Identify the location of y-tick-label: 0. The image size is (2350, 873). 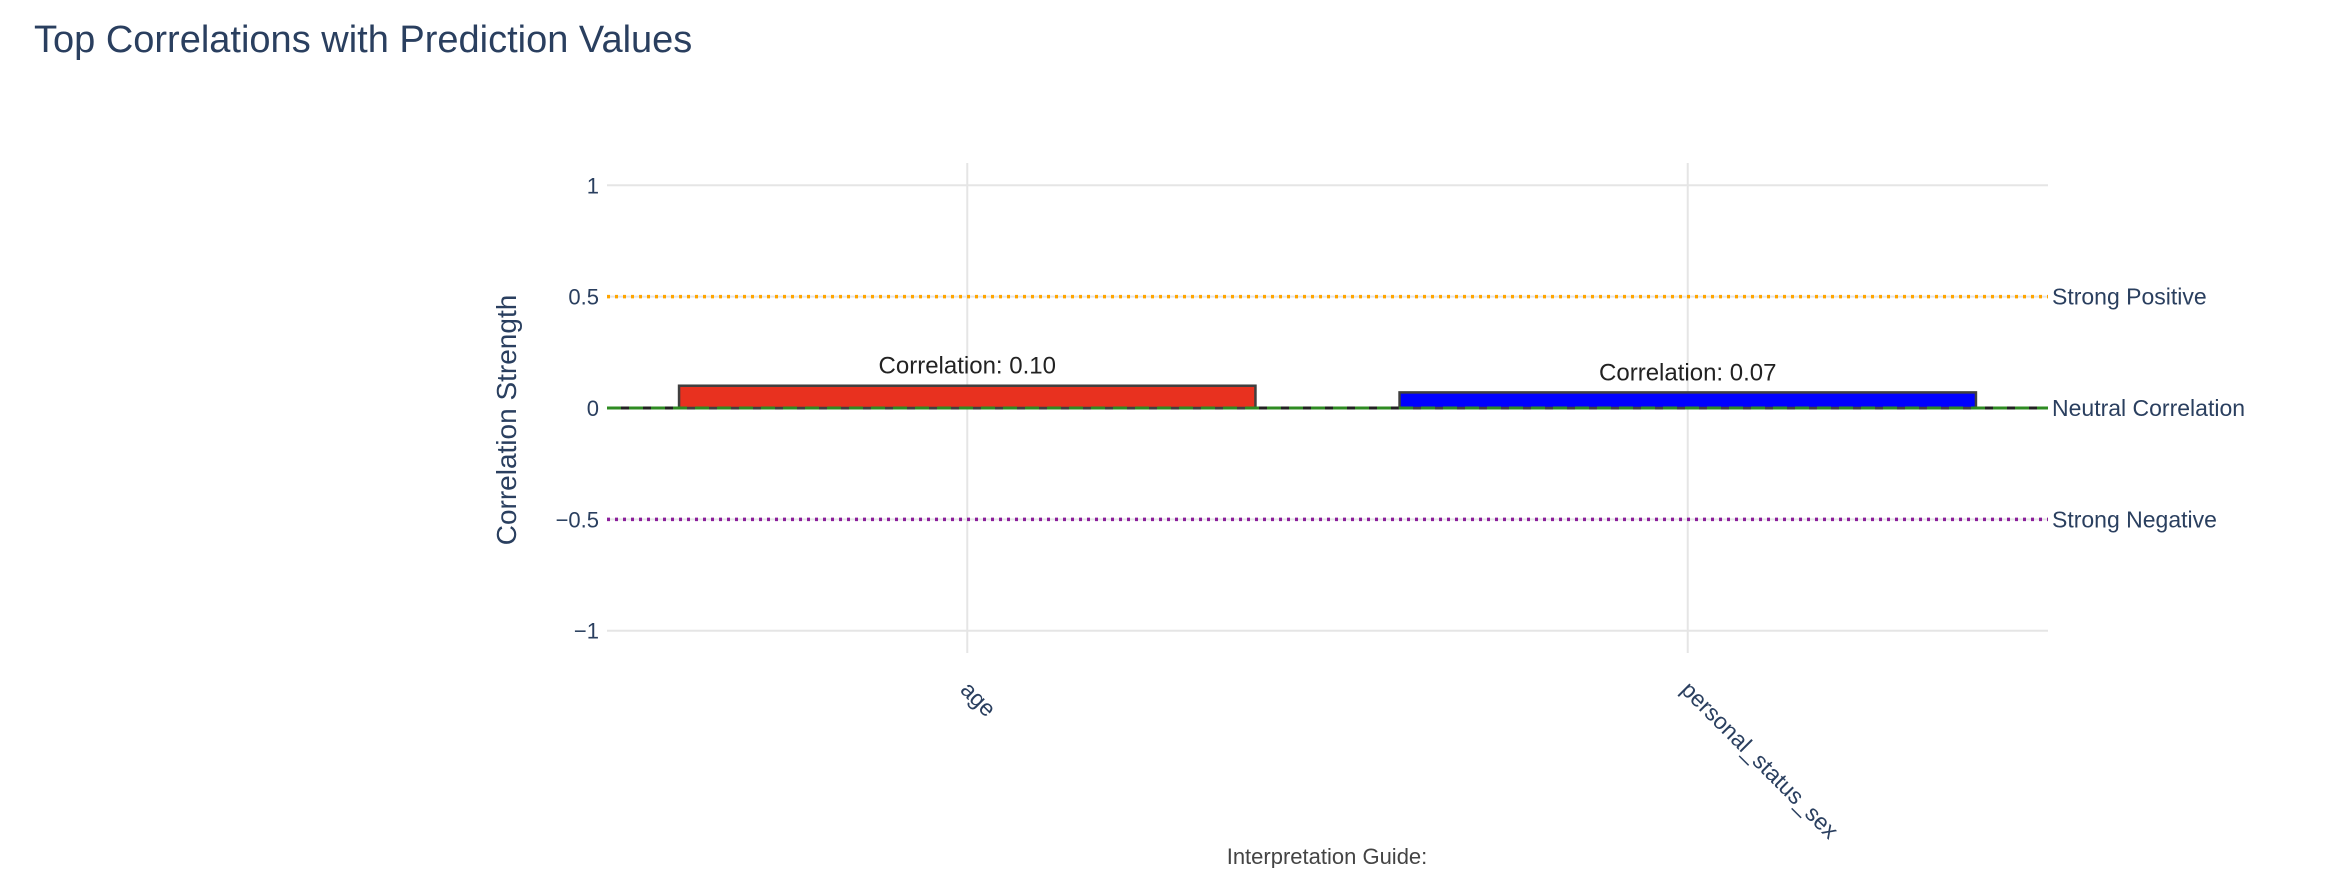
(593, 408).